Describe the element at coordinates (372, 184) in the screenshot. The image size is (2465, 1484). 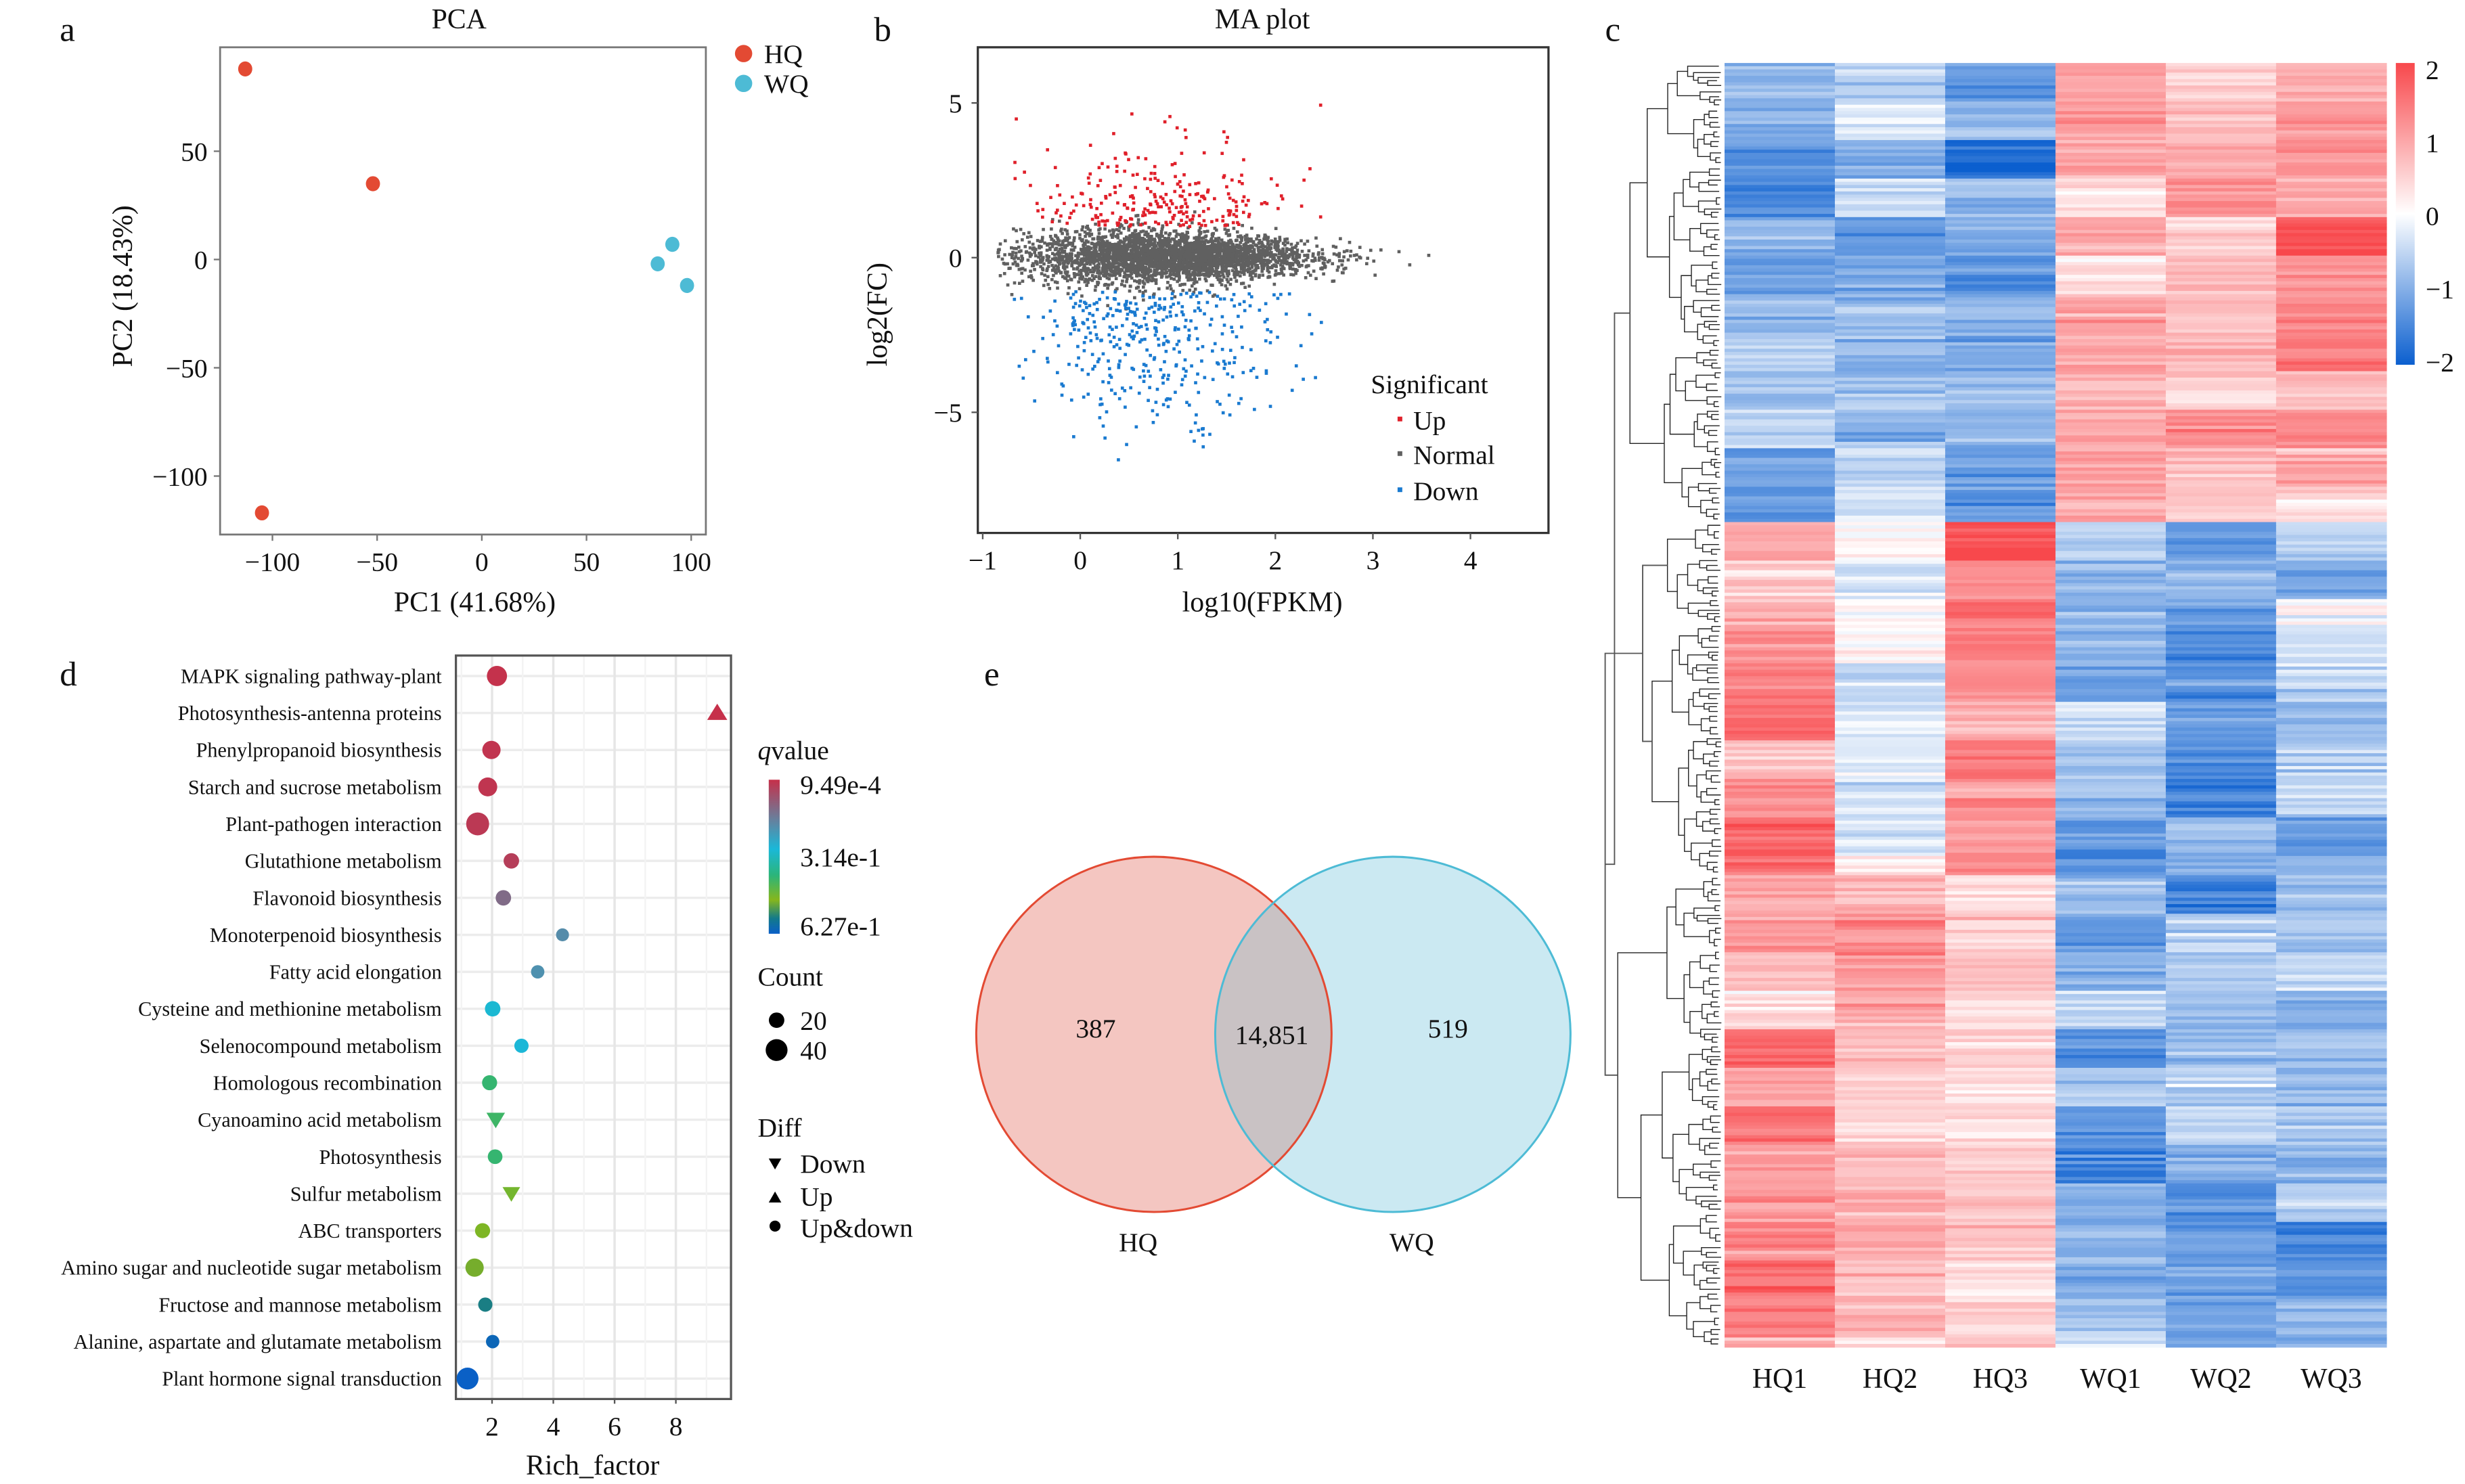
I see `pca-point-hq` at that location.